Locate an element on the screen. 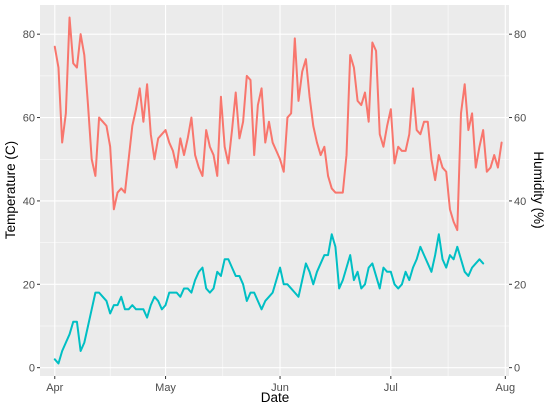  x-tick-label: Aug is located at coordinates (506, 388).